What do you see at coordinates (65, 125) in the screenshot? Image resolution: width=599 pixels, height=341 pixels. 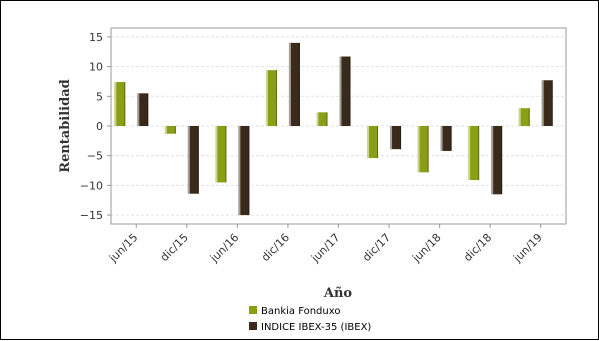 I see `y-axis-title: Rentabilidad` at bounding box center [65, 125].